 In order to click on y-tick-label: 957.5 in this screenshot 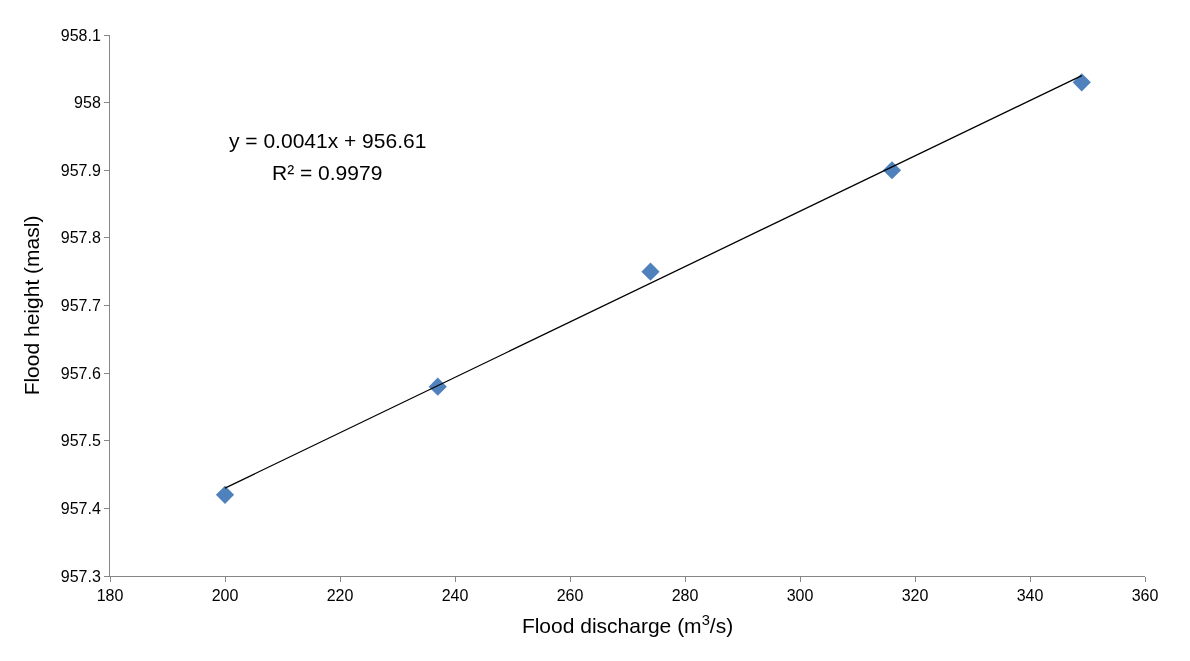, I will do `click(80, 441)`.